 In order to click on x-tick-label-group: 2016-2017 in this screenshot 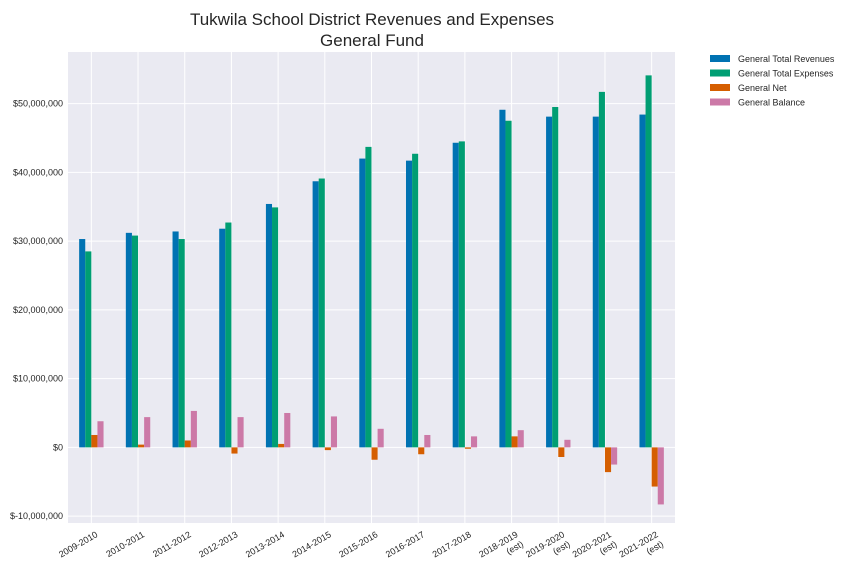, I will do `click(405, 544)`.